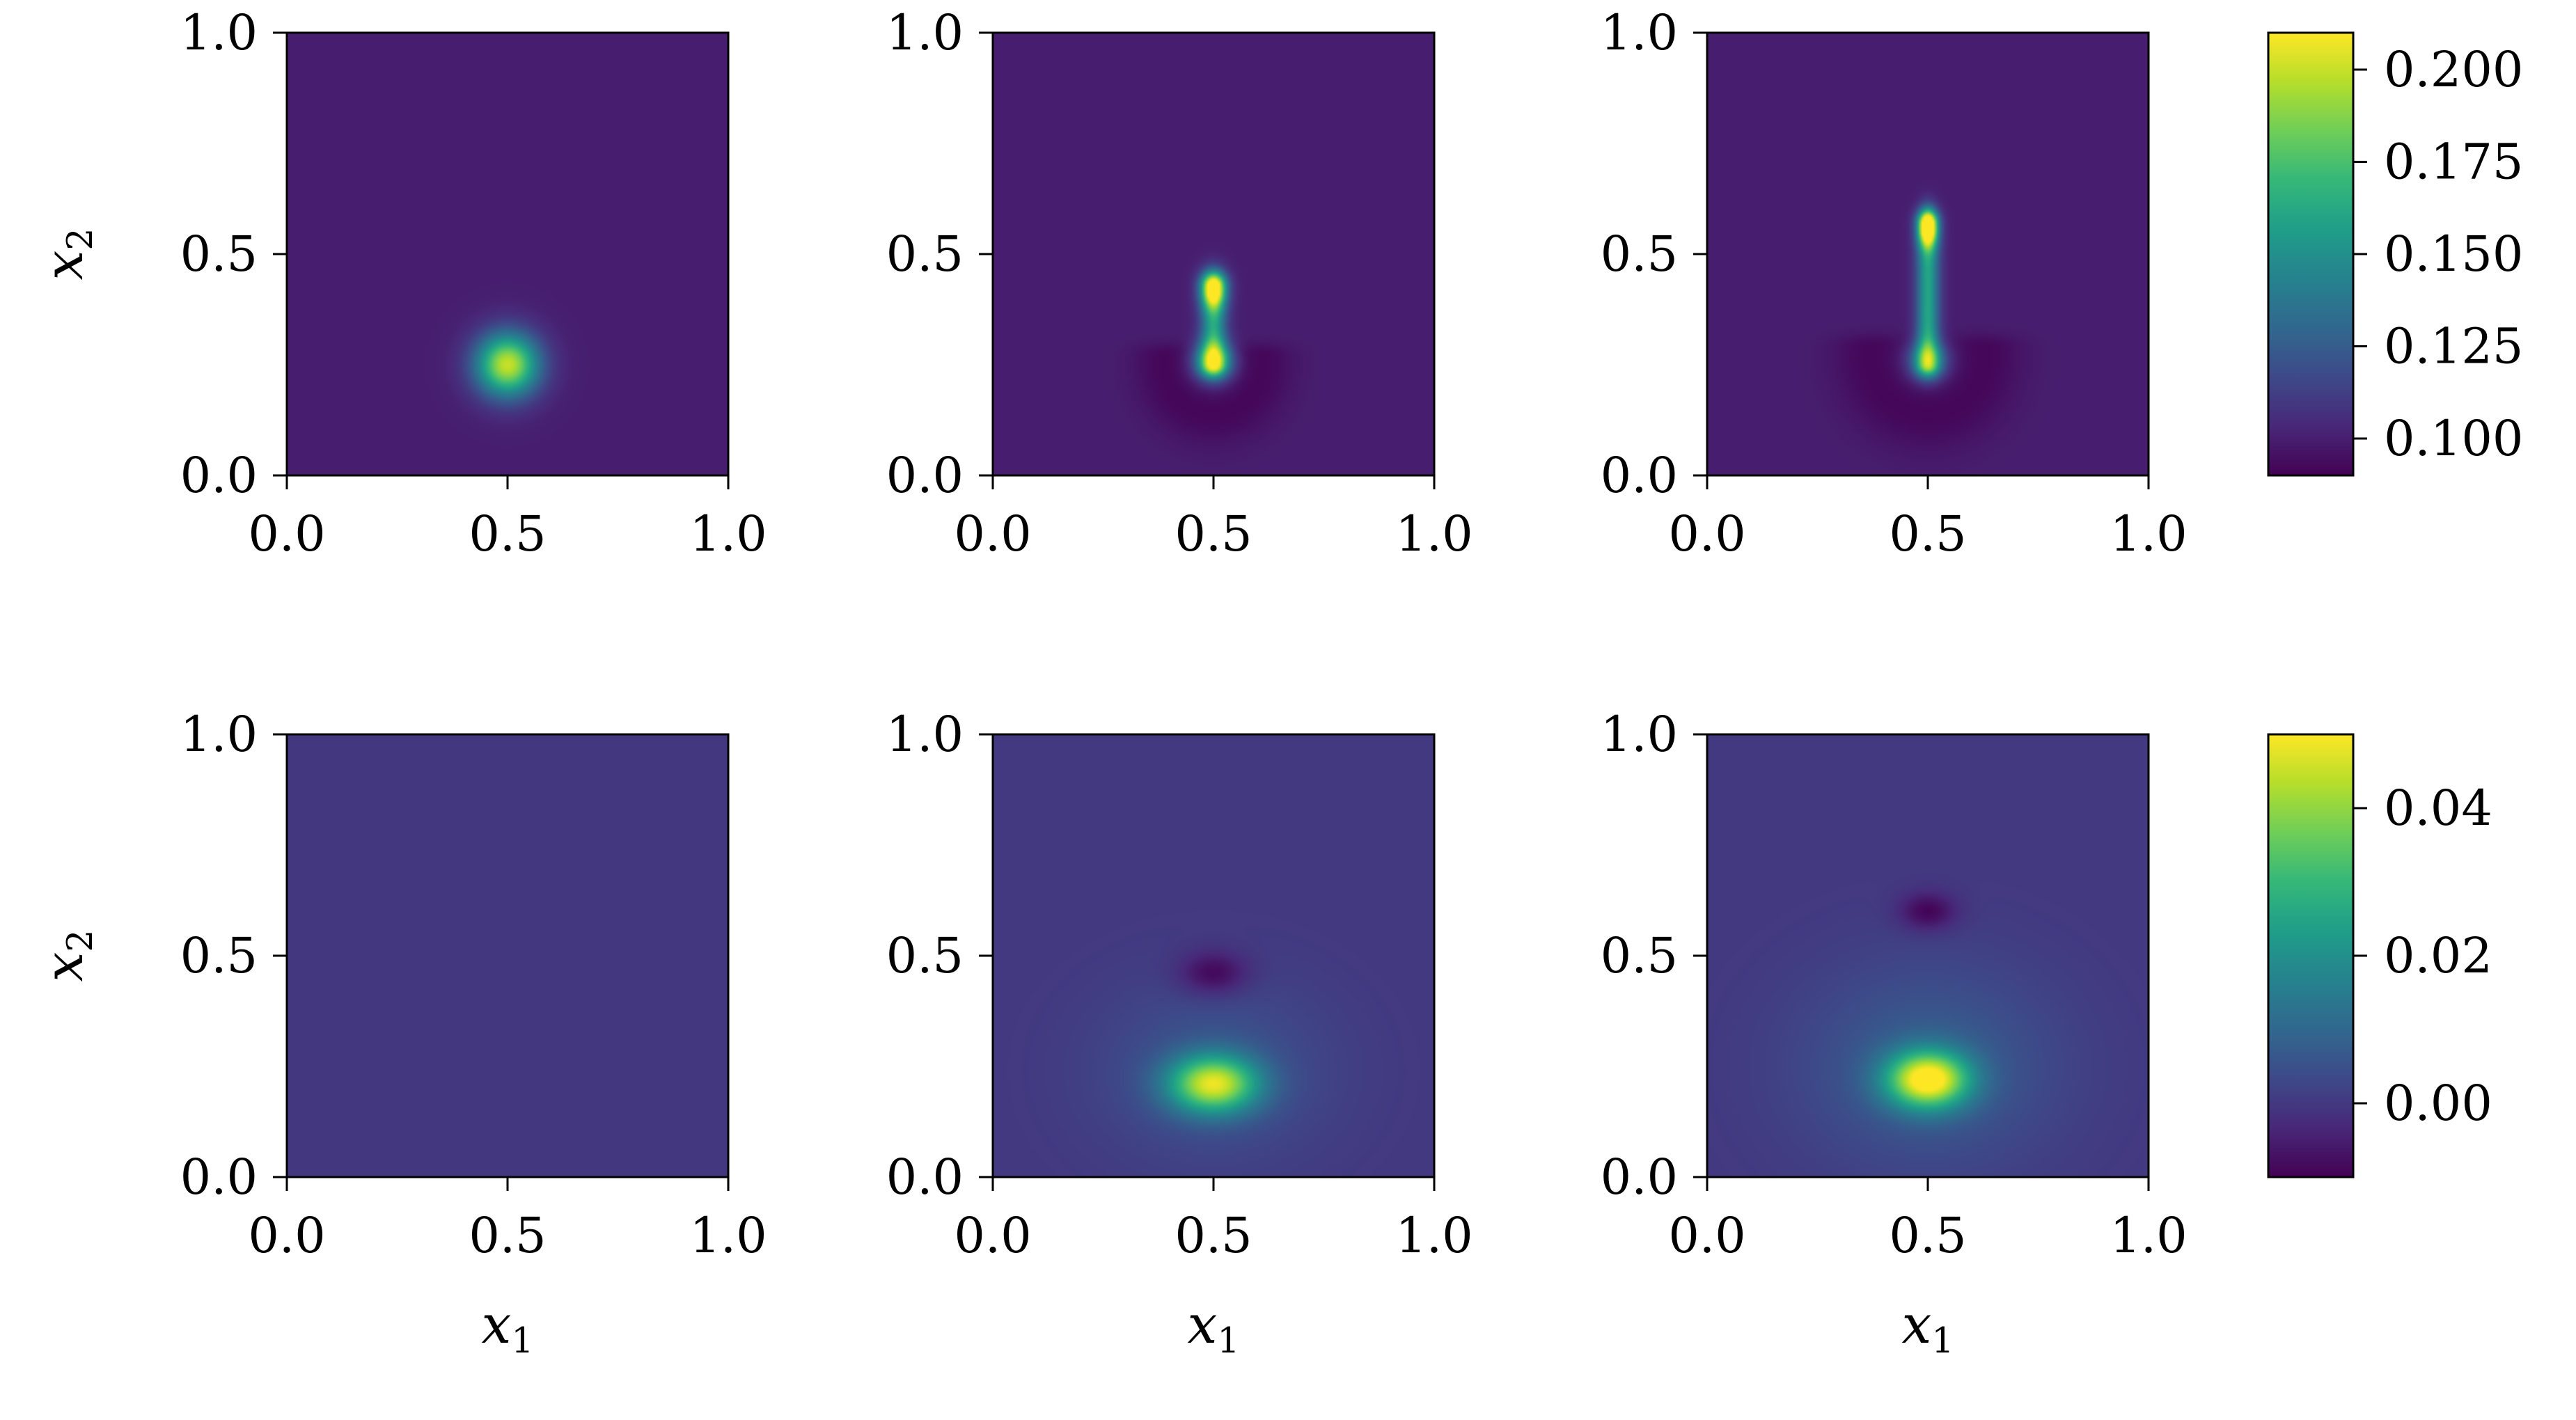  What do you see at coordinates (2453, 162) in the screenshot?
I see `colorbar-tick-label: 0.175` at bounding box center [2453, 162].